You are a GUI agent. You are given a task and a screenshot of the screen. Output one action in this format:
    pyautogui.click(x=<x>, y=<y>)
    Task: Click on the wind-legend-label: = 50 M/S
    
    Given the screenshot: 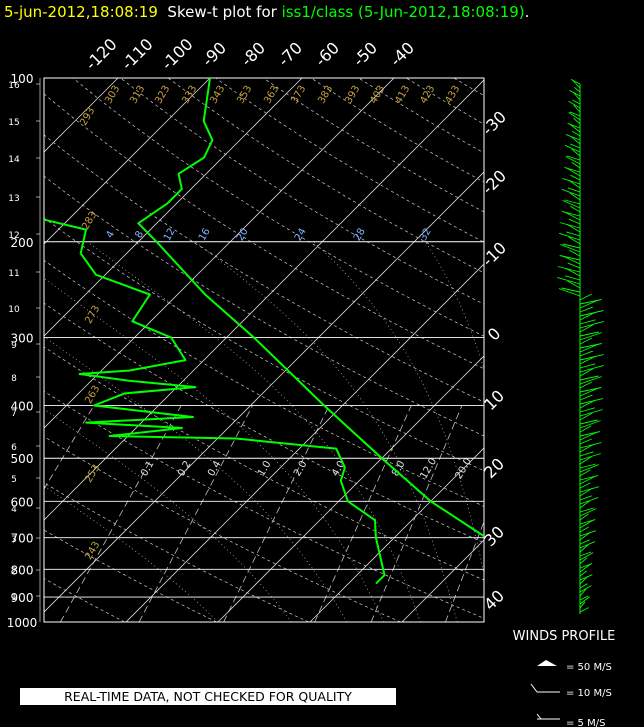 What is the action you would take?
    pyautogui.click(x=589, y=667)
    